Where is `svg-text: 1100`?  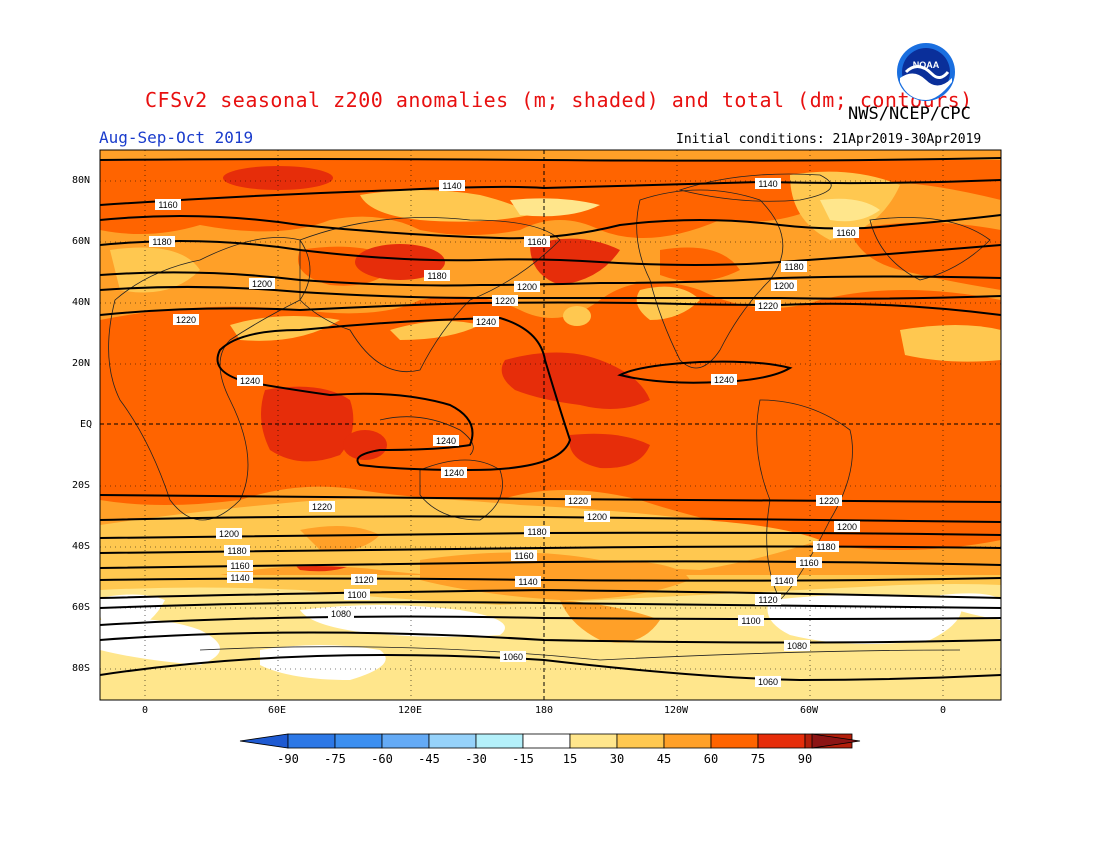 svg-text: 1100 is located at coordinates (750, 621).